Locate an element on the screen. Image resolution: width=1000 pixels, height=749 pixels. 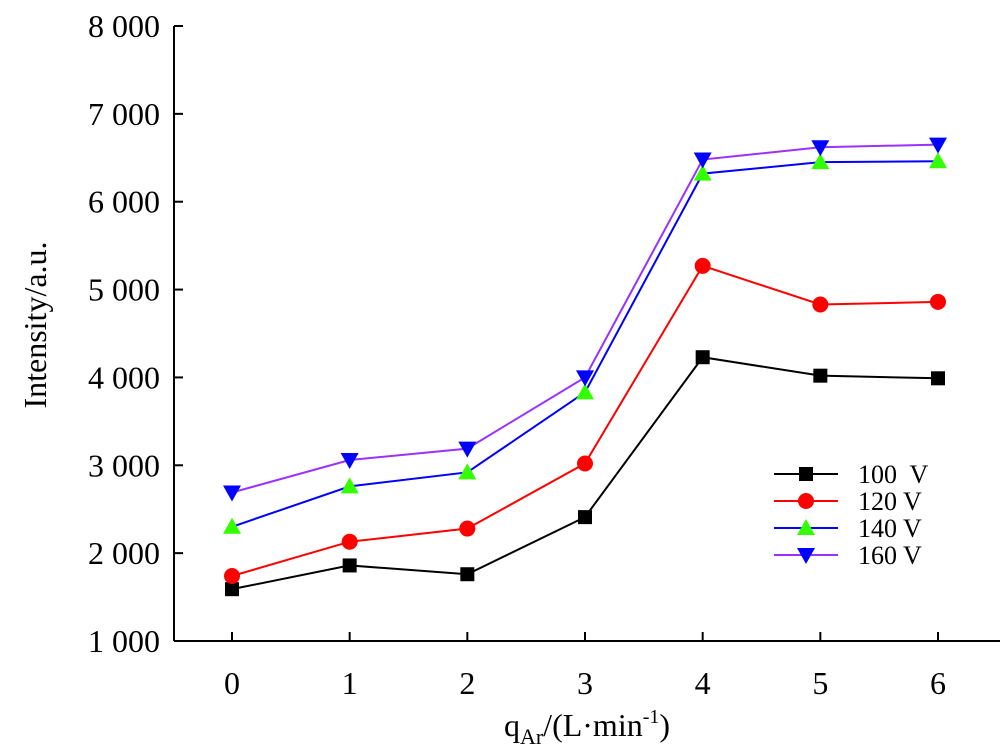
legend-label: 160 V is located at coordinates (890, 555).